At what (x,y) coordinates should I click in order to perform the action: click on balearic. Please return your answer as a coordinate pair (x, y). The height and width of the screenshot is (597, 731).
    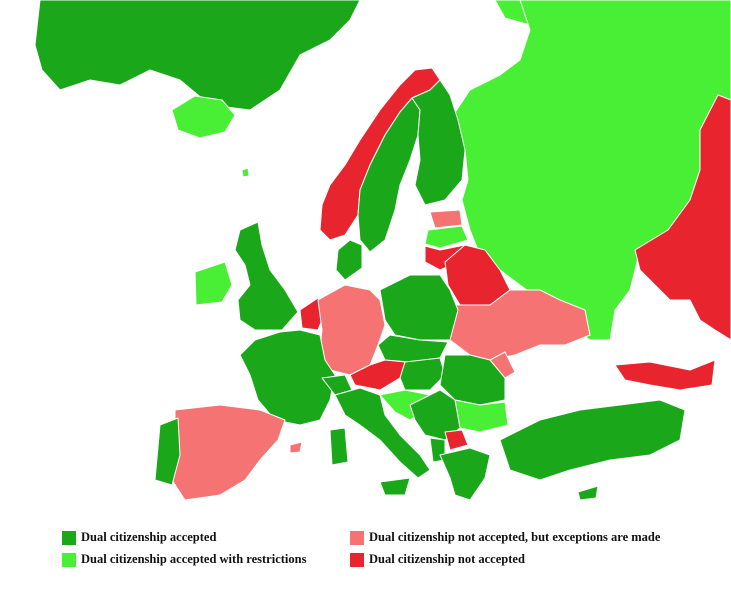
    Looking at the image, I should click on (296, 447).